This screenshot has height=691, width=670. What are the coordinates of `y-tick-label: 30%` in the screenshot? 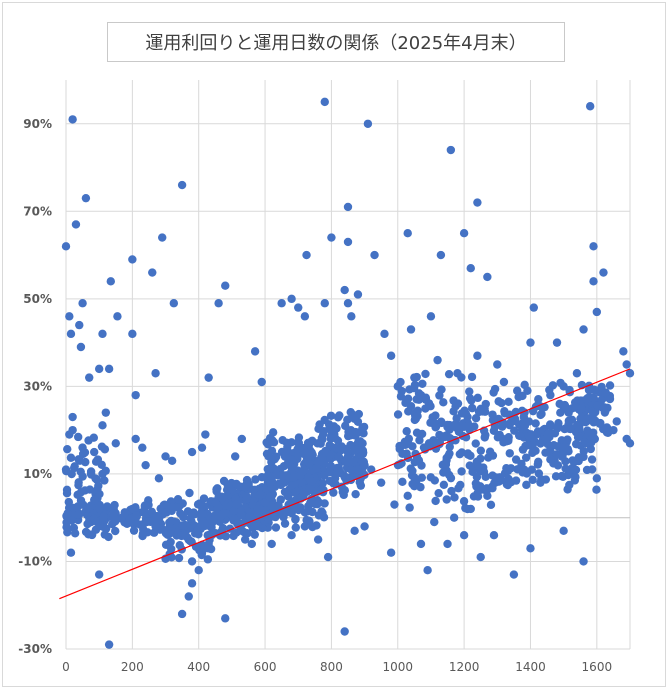 It's located at (37, 386).